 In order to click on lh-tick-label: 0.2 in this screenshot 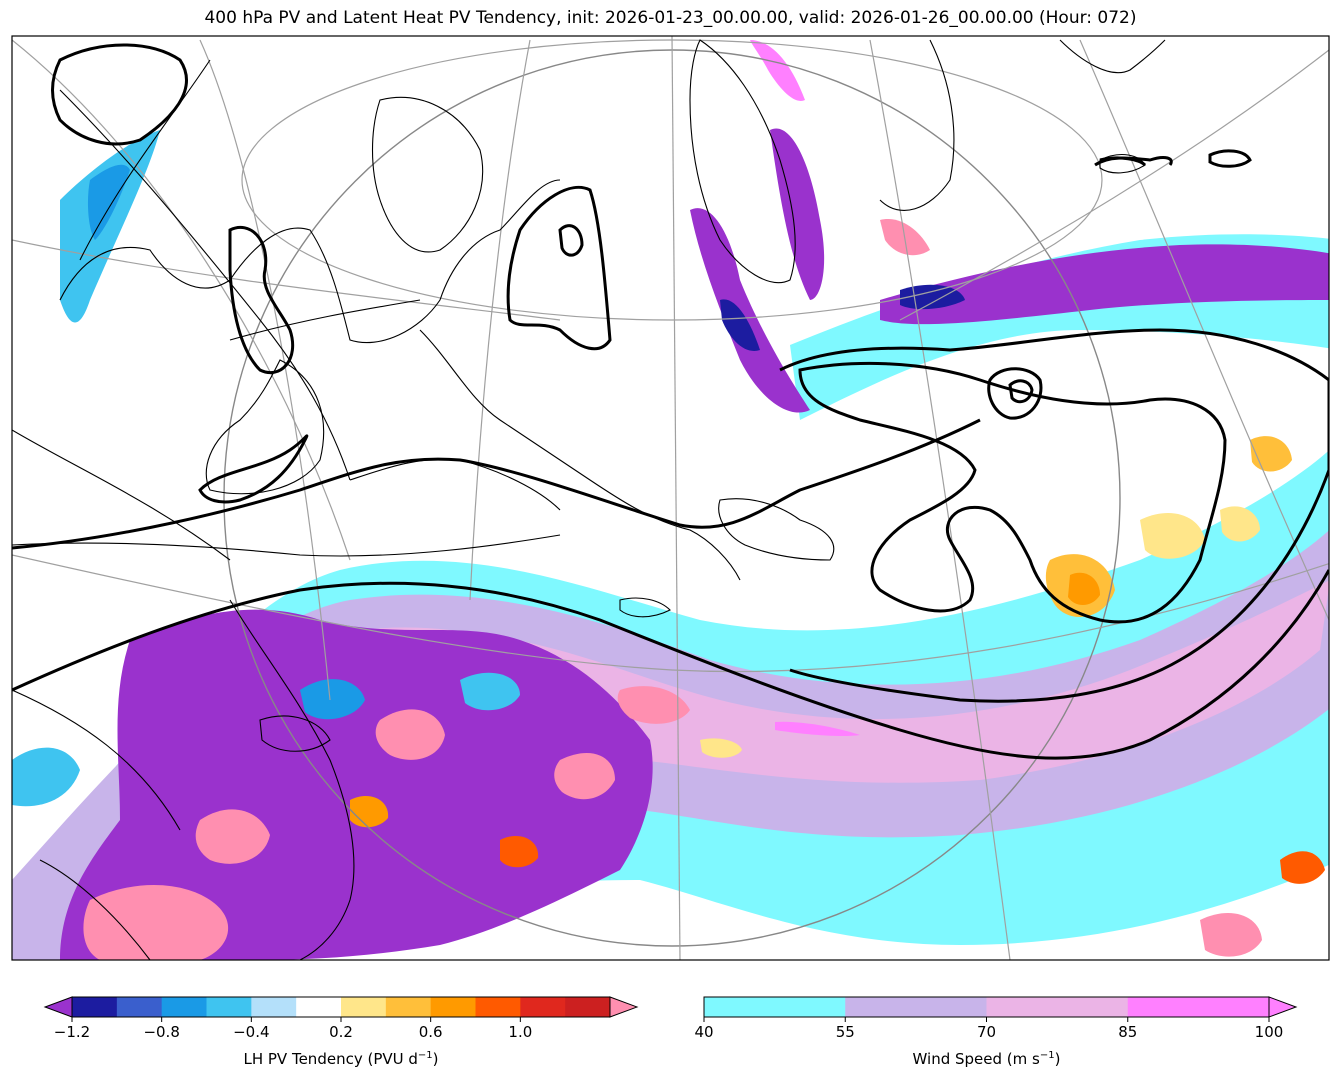, I will do `click(341, 1032)`.